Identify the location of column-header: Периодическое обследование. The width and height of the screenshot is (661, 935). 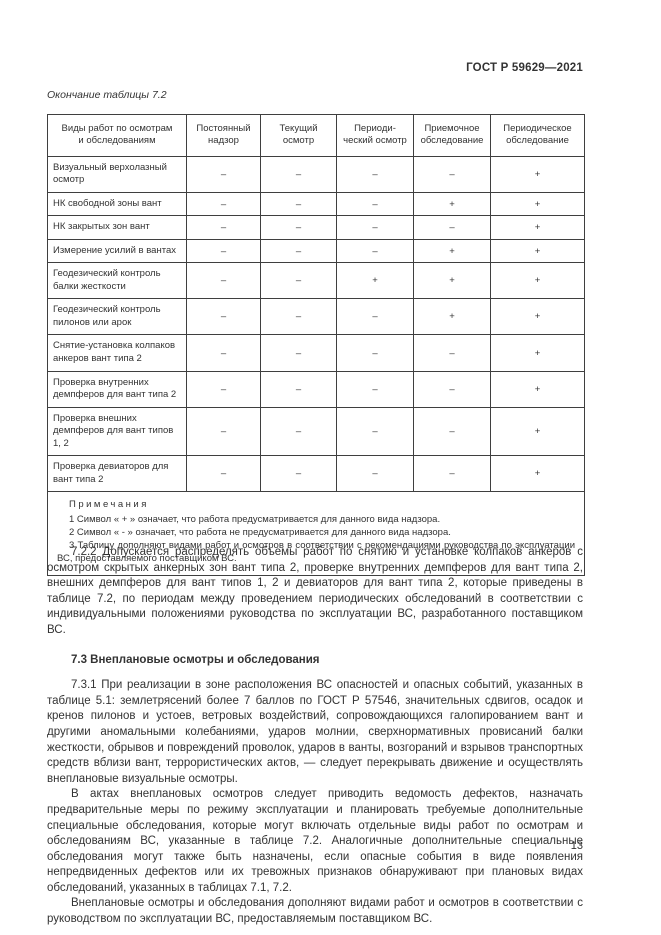
(537, 135).